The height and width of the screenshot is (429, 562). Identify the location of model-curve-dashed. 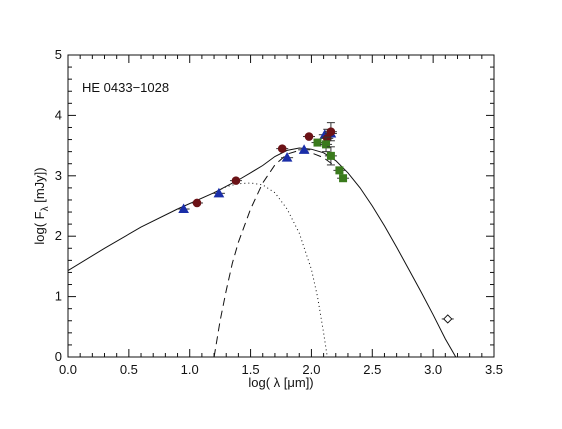
(275, 253).